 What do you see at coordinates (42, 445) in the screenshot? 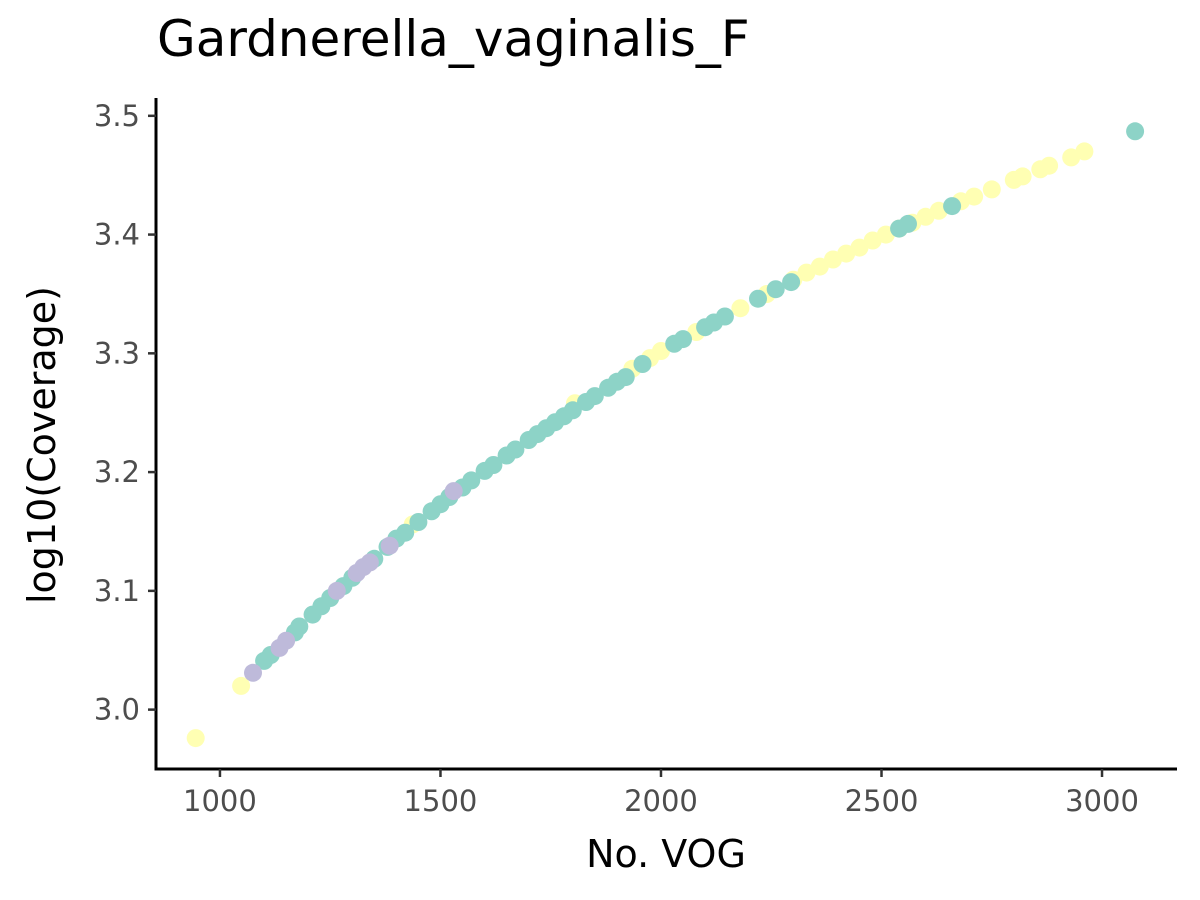
I see `y-axis-title: log10(Coverage)` at bounding box center [42, 445].